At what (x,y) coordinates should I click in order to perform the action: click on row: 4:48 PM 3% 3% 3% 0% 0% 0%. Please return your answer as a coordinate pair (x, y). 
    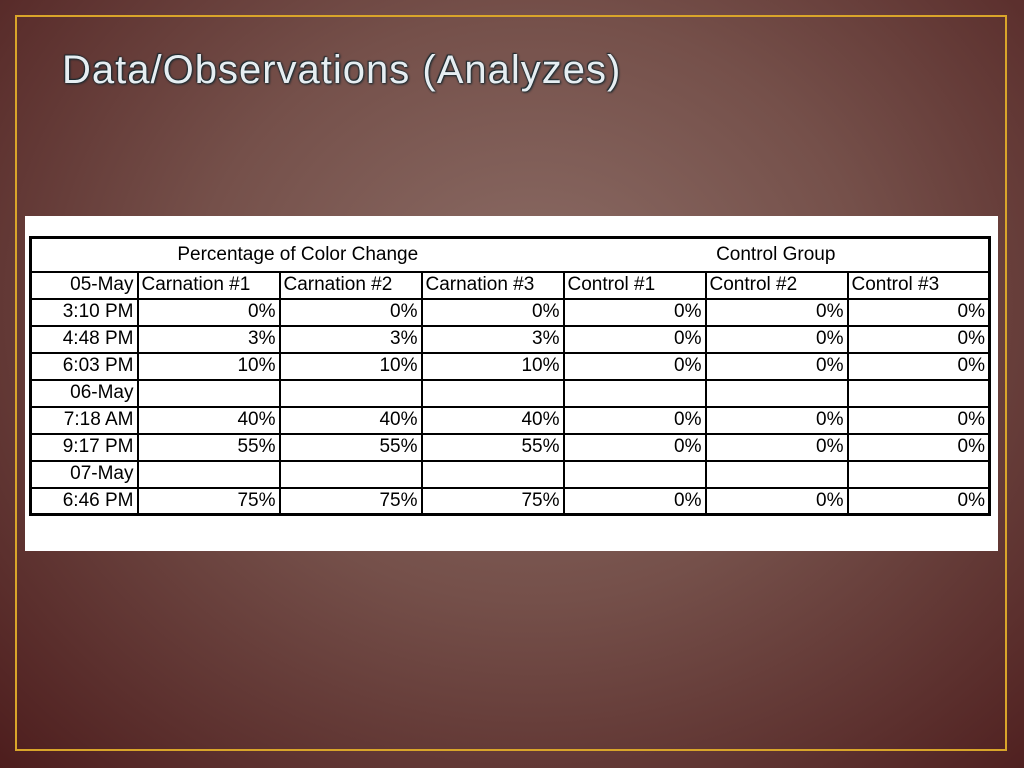
    Looking at the image, I should click on (510, 339).